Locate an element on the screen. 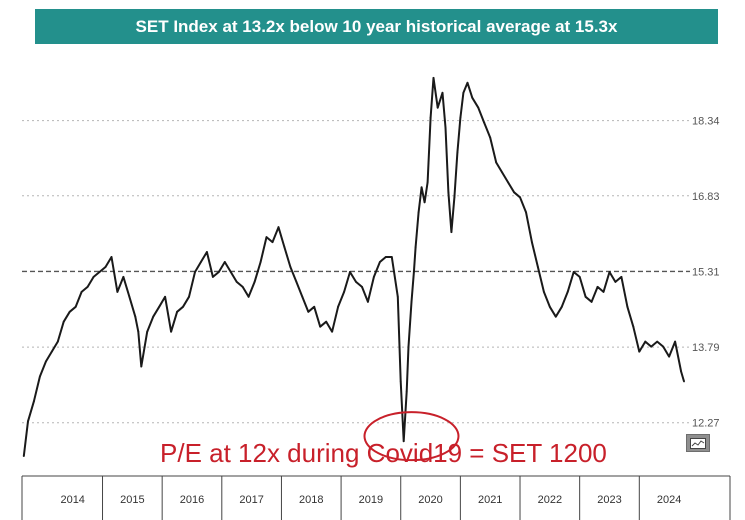  x-tick-label: 2014 is located at coordinates (72, 500).